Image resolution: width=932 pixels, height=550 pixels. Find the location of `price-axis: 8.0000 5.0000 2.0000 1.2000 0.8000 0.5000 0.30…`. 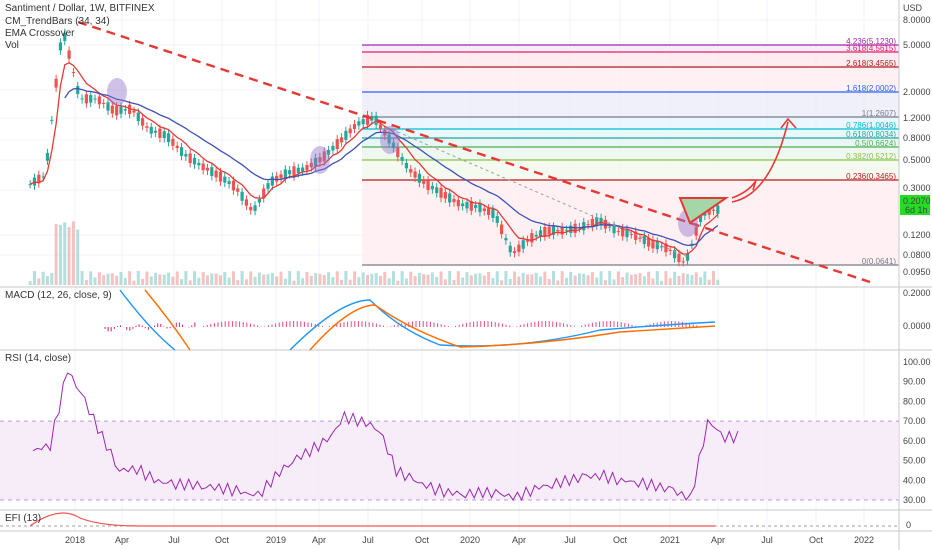

price-axis: 8.0000 5.0000 2.0000 1.2000 0.8000 0.5000 0.30… is located at coordinates (917, 146).